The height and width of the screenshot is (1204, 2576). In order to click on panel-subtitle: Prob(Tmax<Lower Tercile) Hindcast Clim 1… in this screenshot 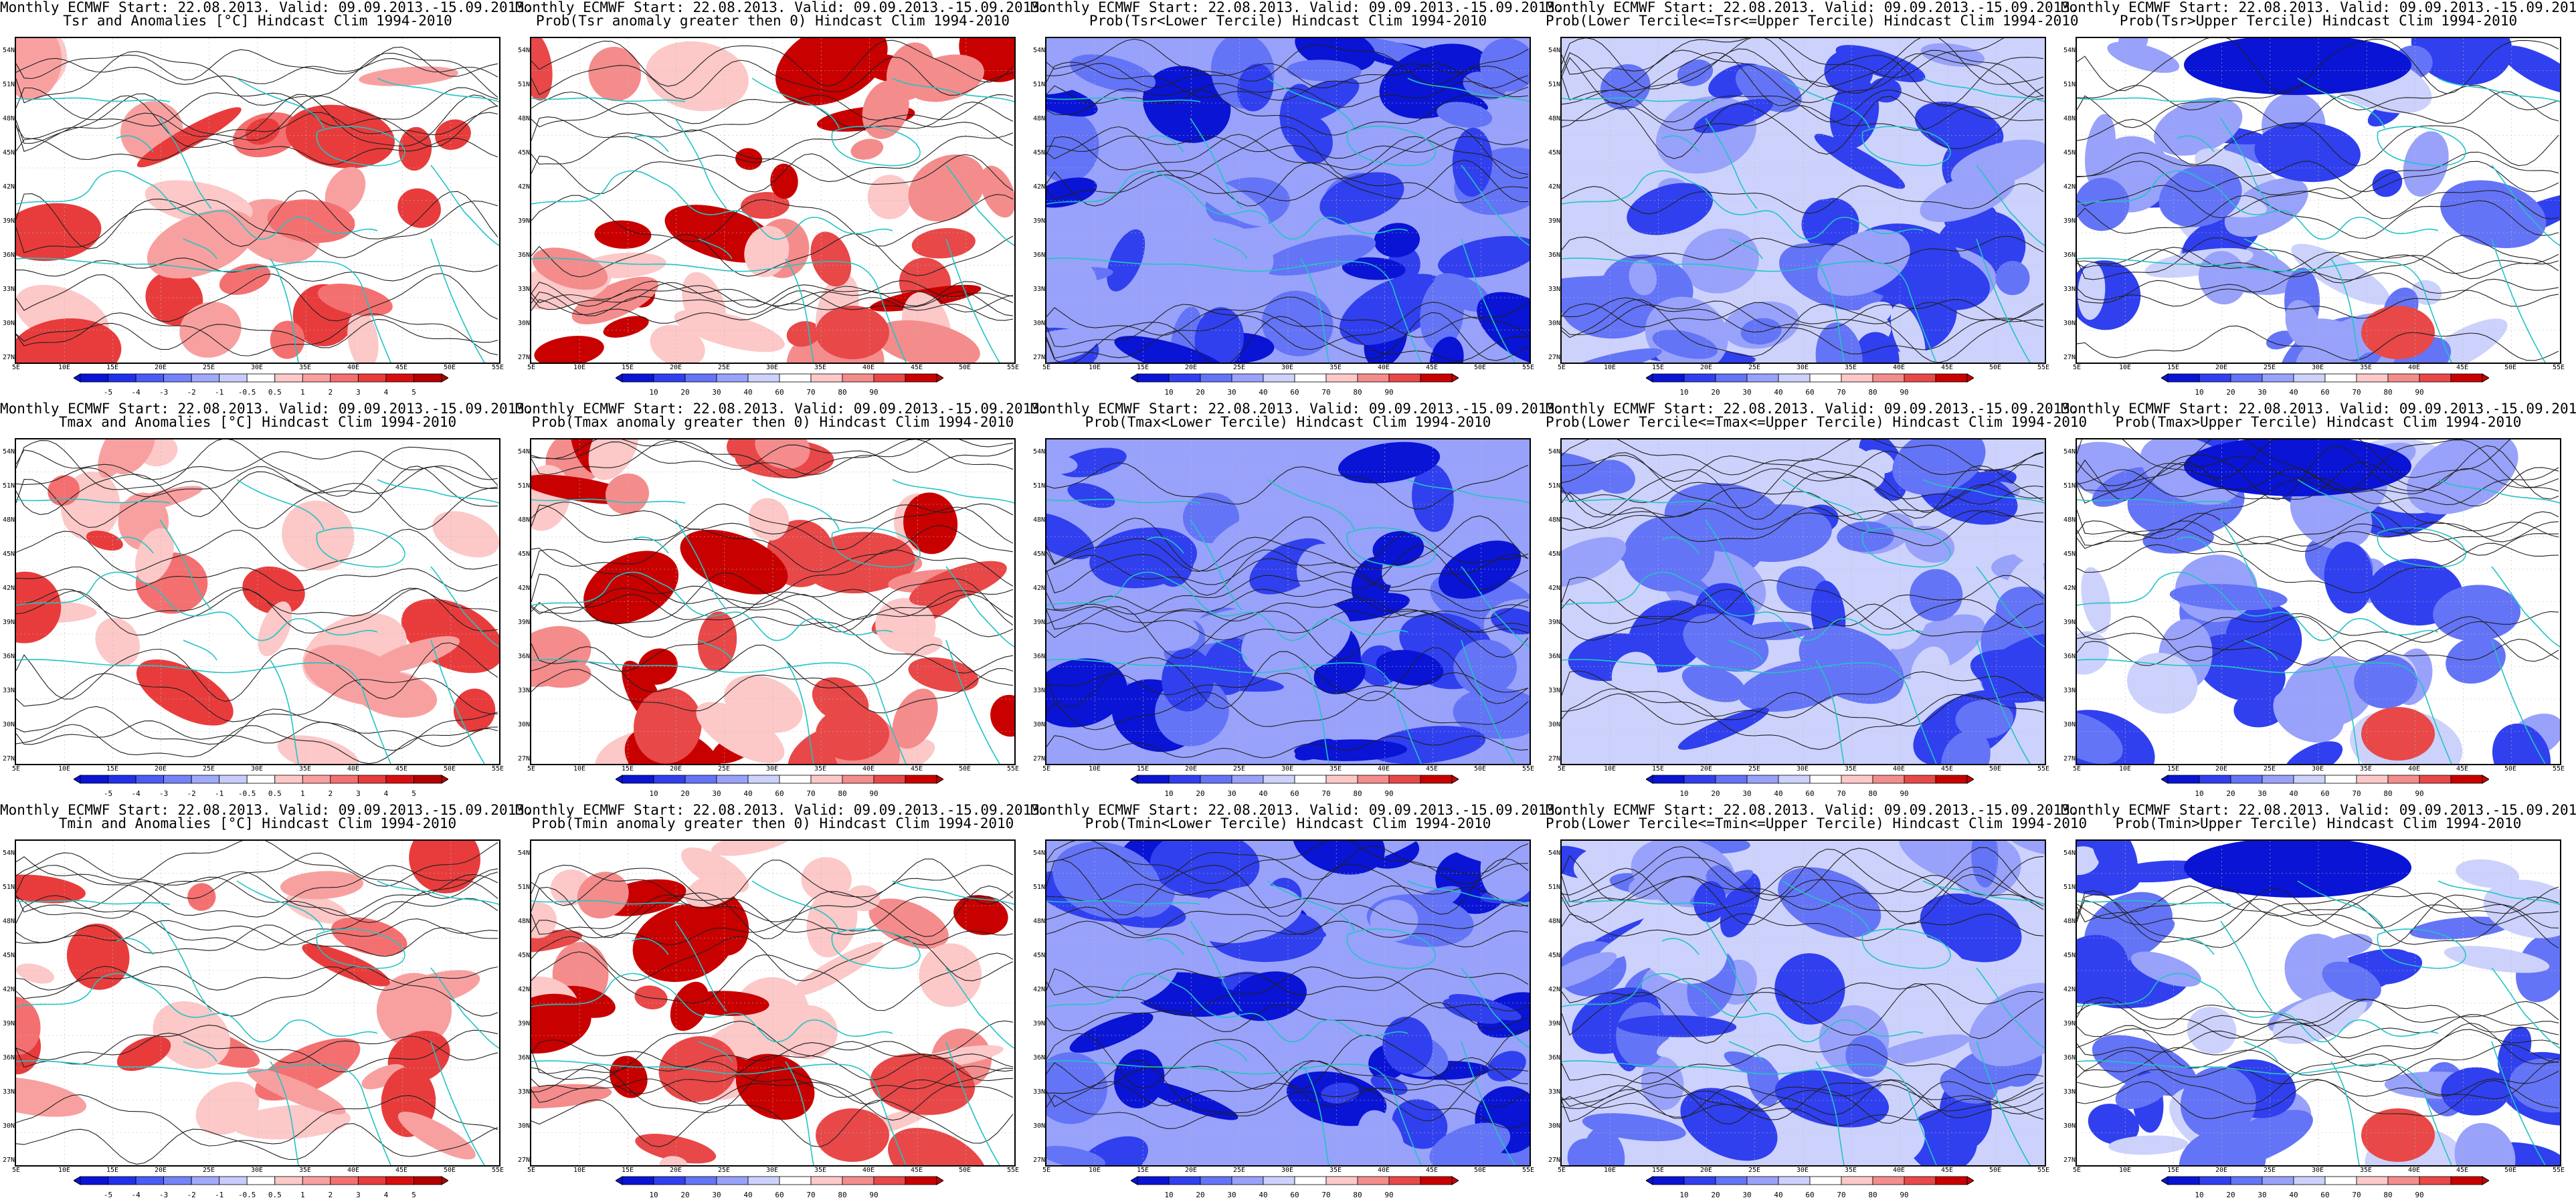, I will do `click(1288, 422)`.